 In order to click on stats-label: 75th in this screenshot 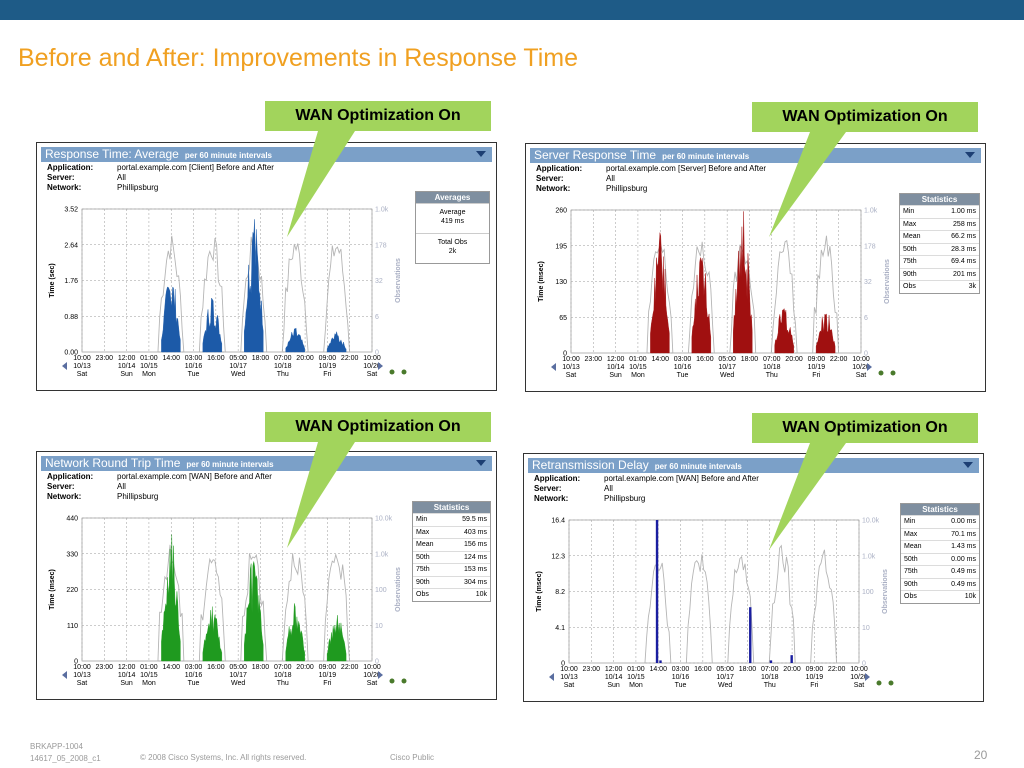, I will do `click(423, 569)`.